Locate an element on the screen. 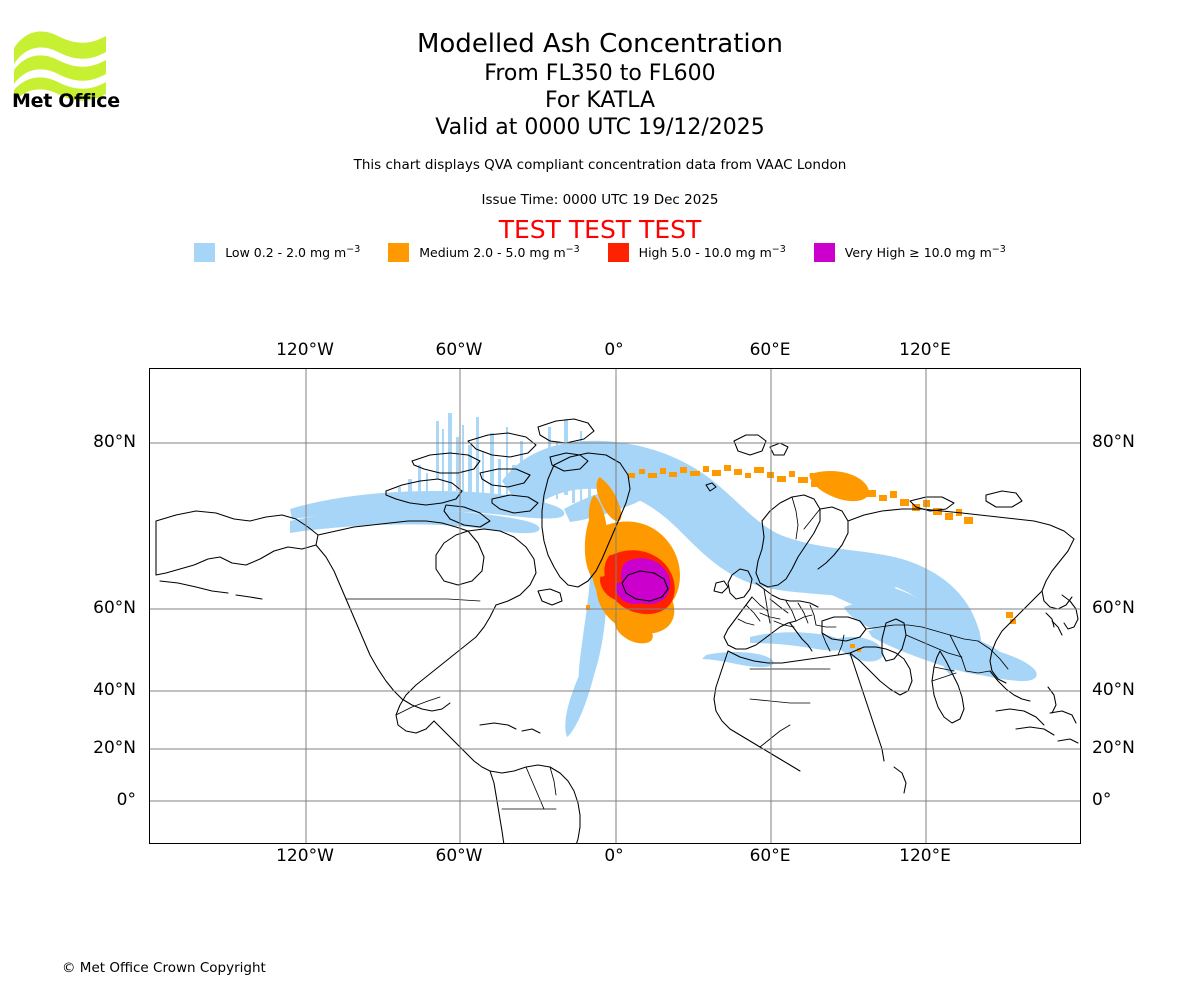  ash-layer-very-high is located at coordinates (643, 581).